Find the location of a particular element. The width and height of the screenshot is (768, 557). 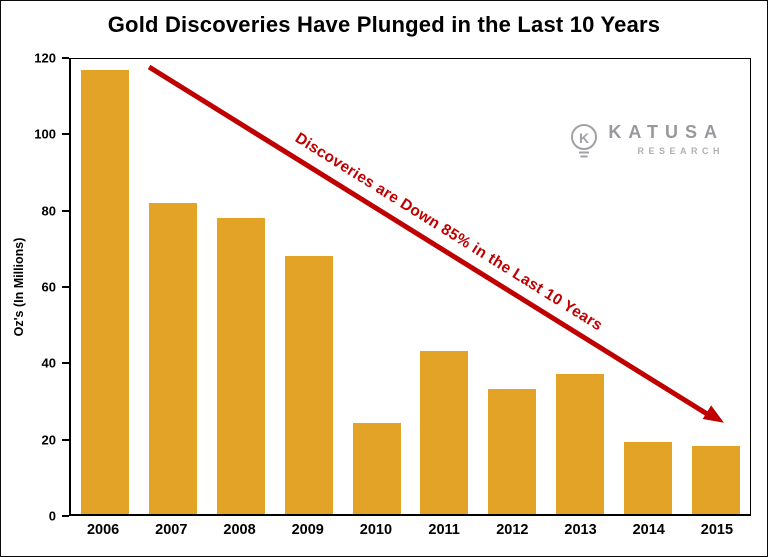

x-tick-label-2014: 2014 is located at coordinates (648, 530).